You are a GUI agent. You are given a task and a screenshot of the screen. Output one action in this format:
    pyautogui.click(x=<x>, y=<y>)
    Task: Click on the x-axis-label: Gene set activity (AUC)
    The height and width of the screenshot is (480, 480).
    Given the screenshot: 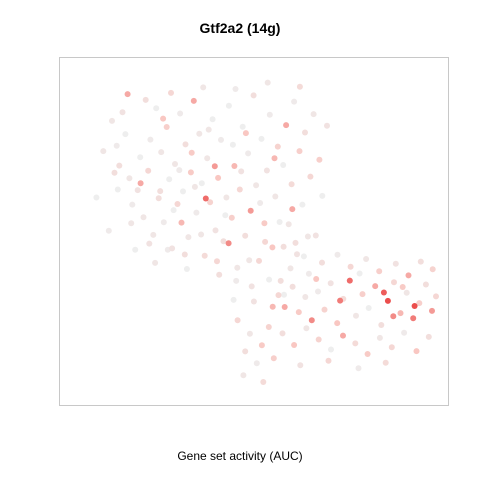 What is the action you would take?
    pyautogui.click(x=240, y=456)
    